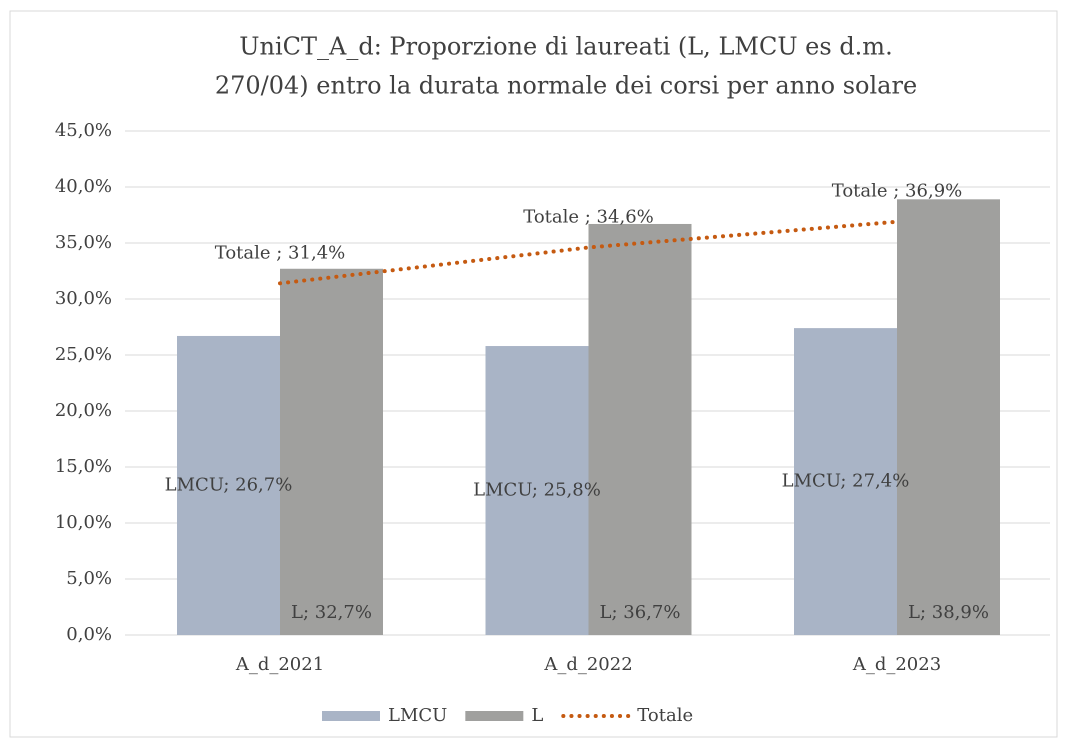 The width and height of the screenshot is (1066, 744). I want to click on x-tick-label: A_d_2021, so click(279, 664).